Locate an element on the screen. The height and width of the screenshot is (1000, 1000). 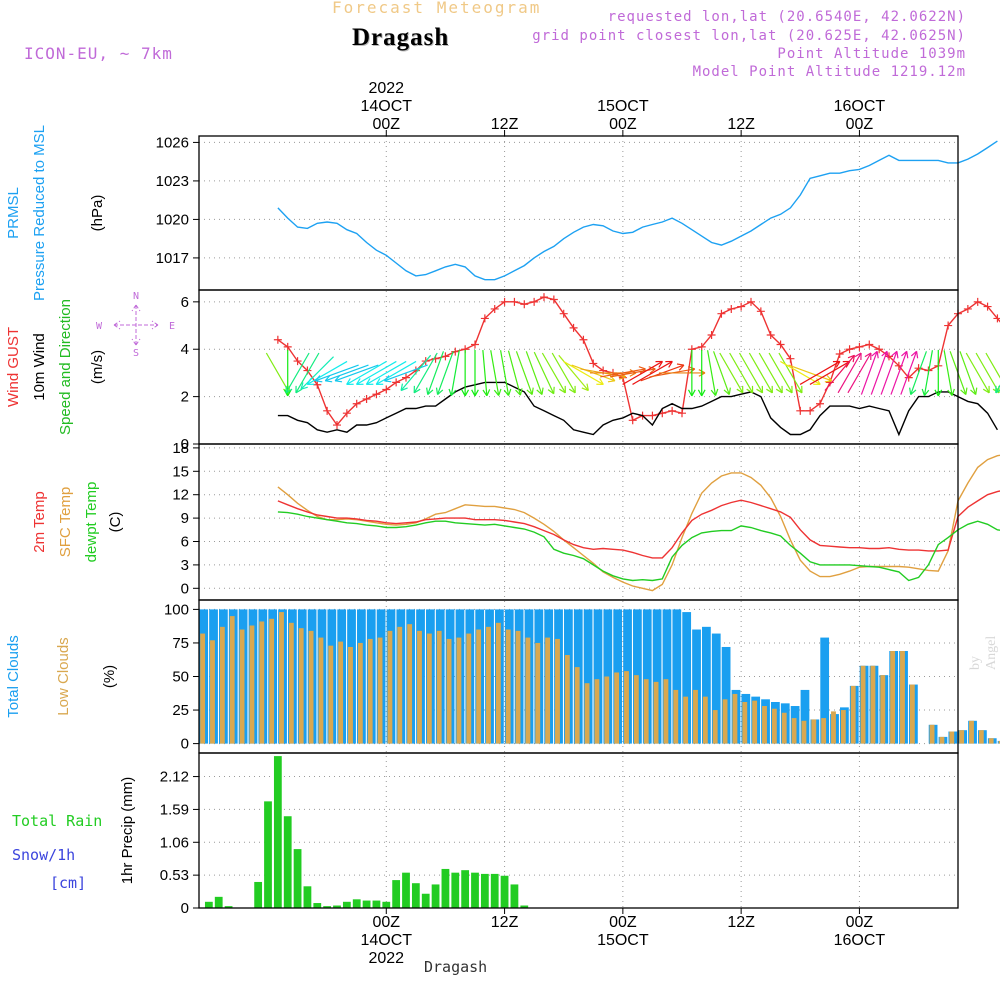
compass-rose is located at coordinates (136, 325).